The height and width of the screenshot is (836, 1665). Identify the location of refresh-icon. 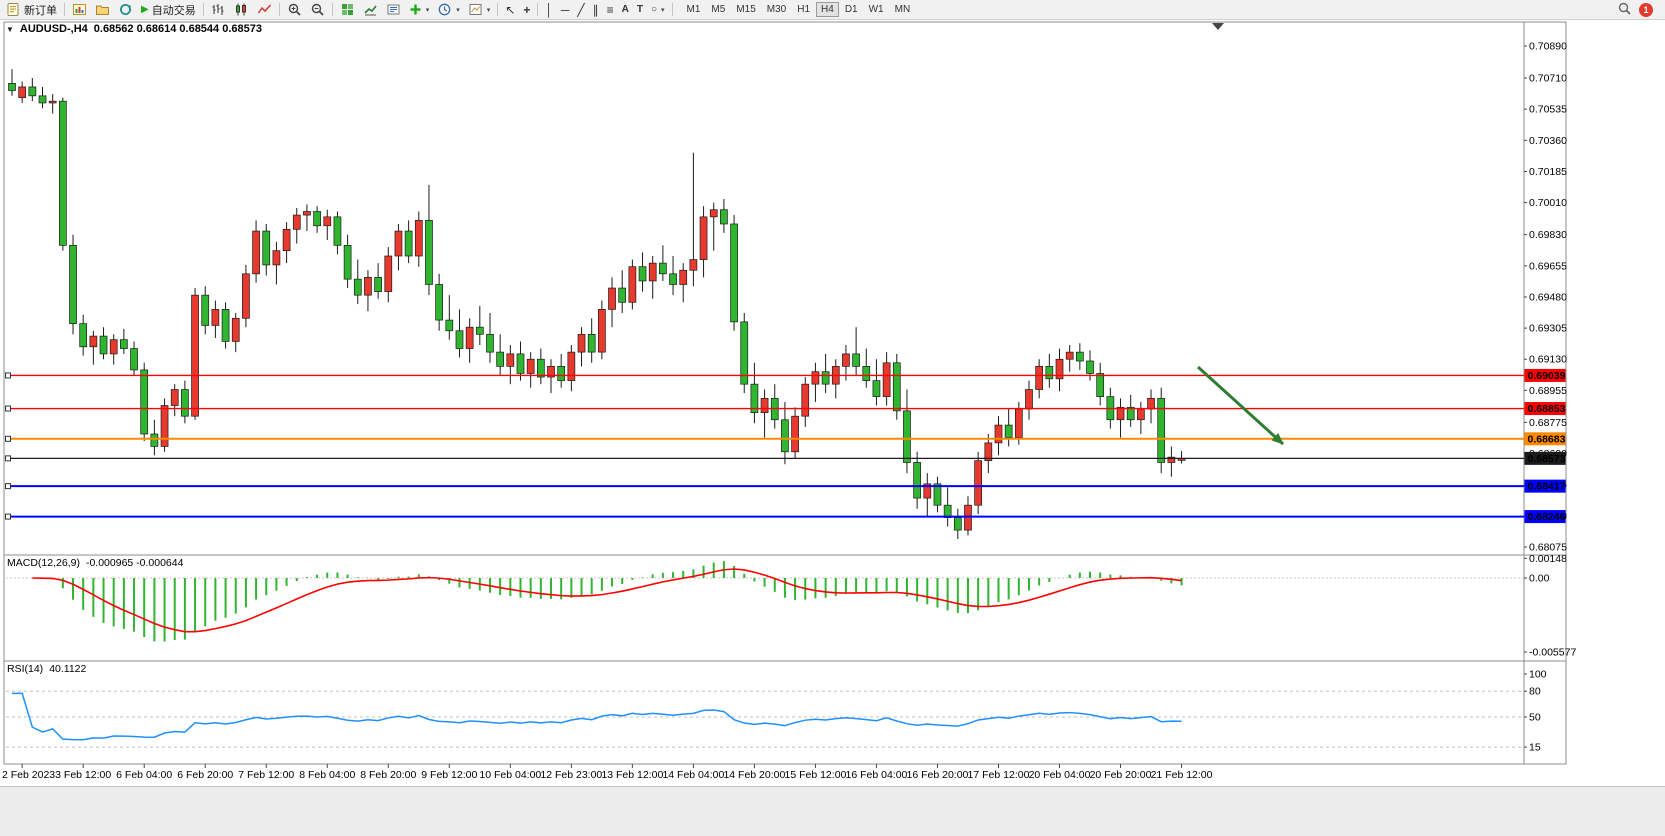
(125, 9).